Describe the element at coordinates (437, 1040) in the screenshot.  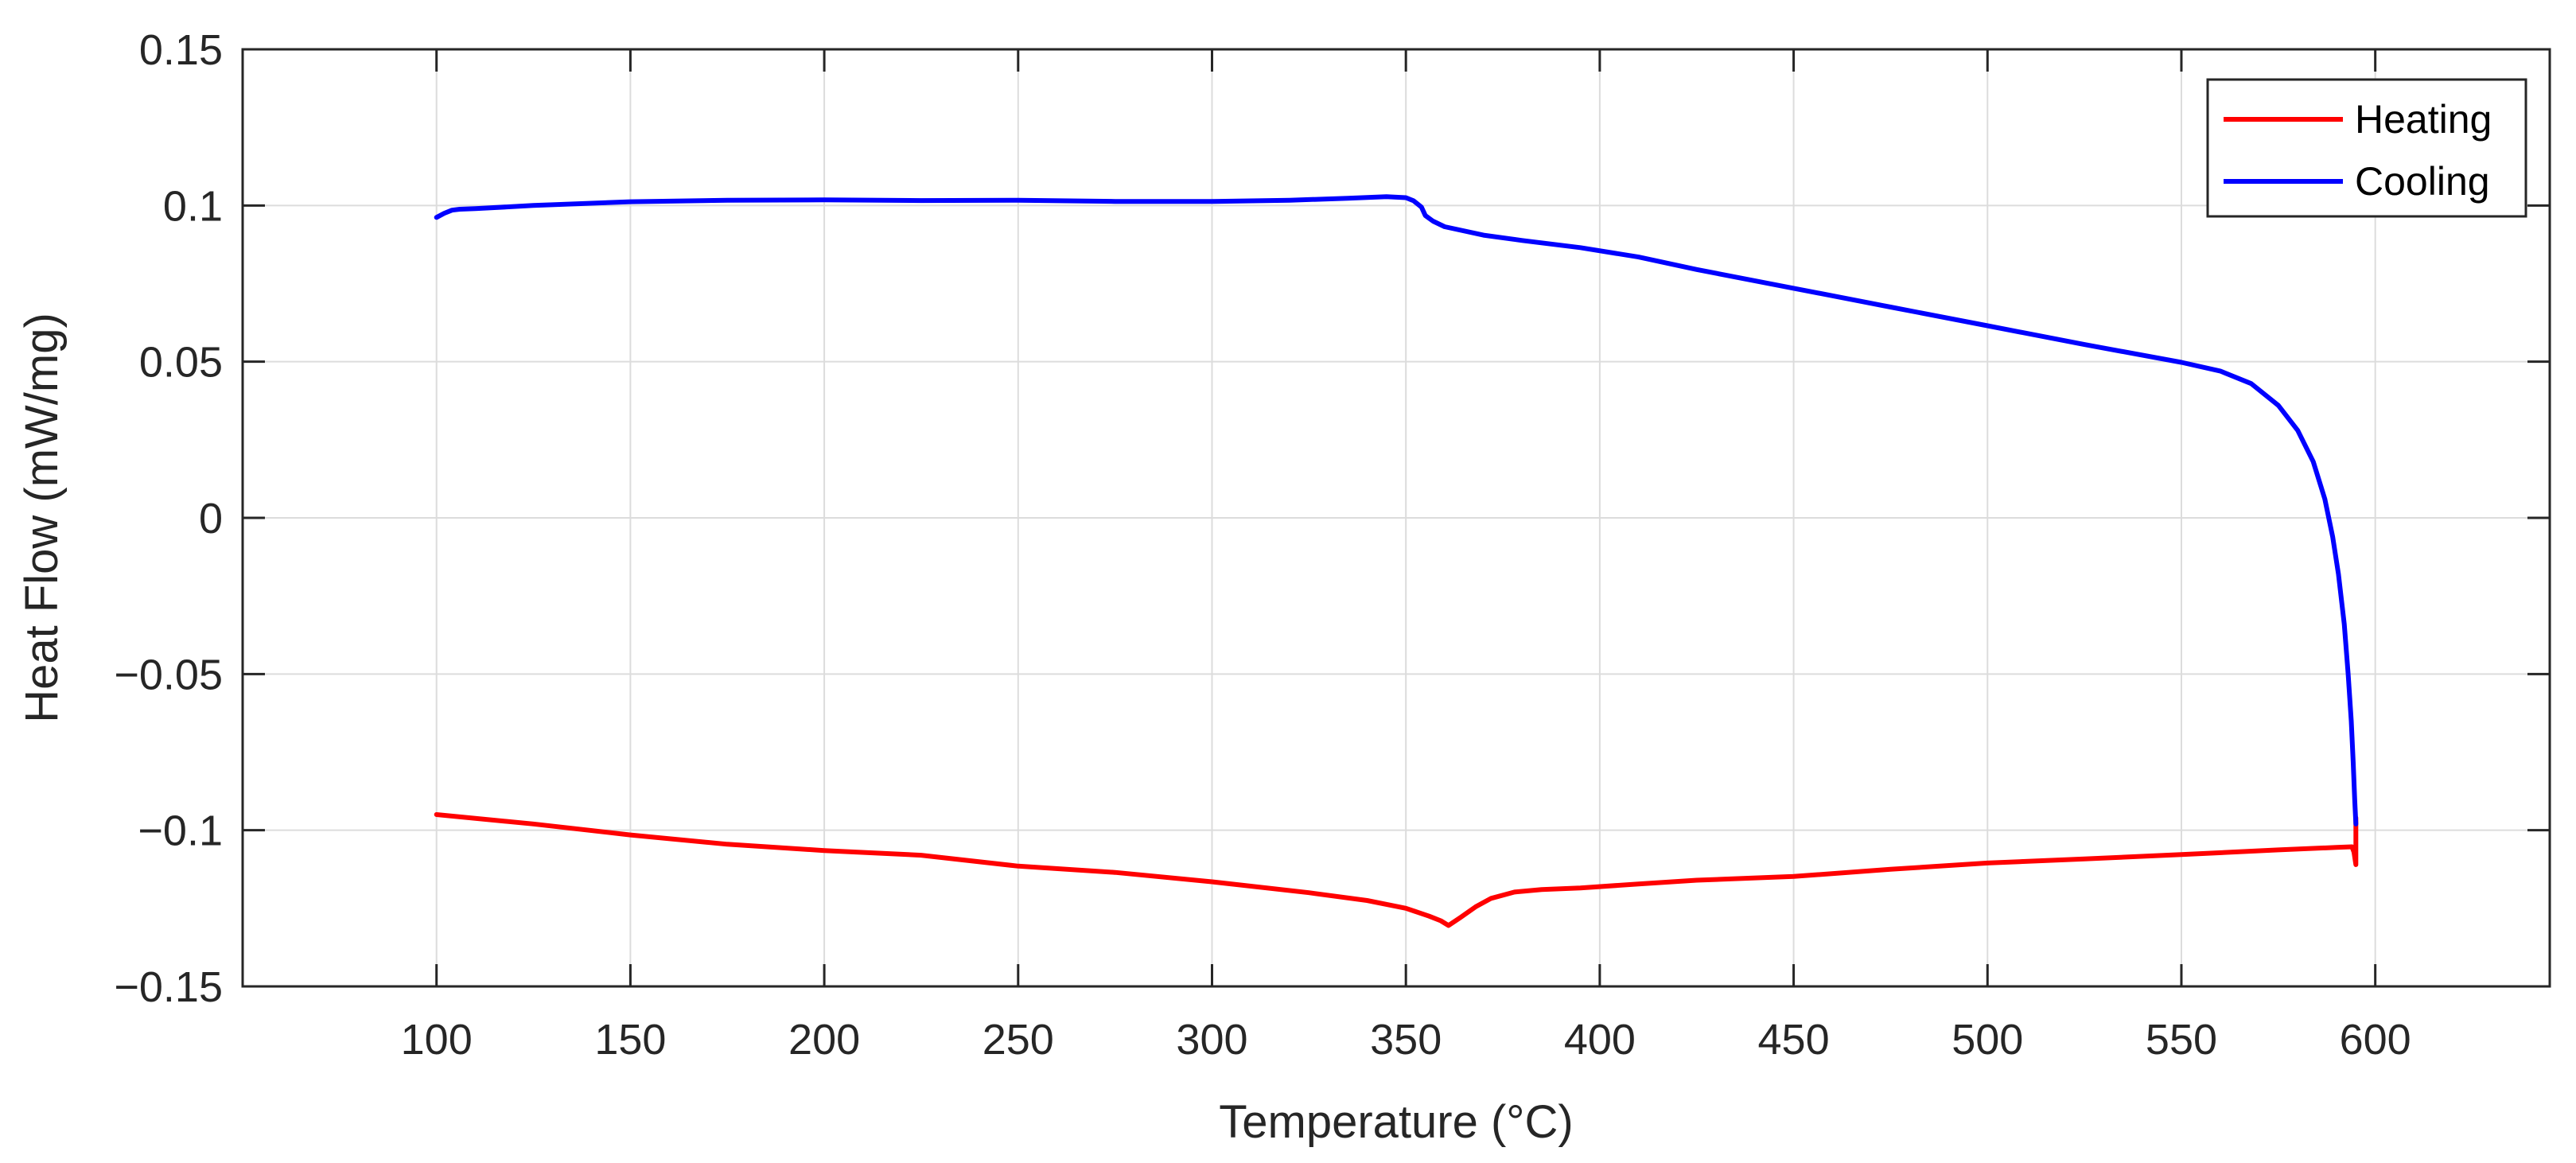
I see `x-tick-label: 100` at that location.